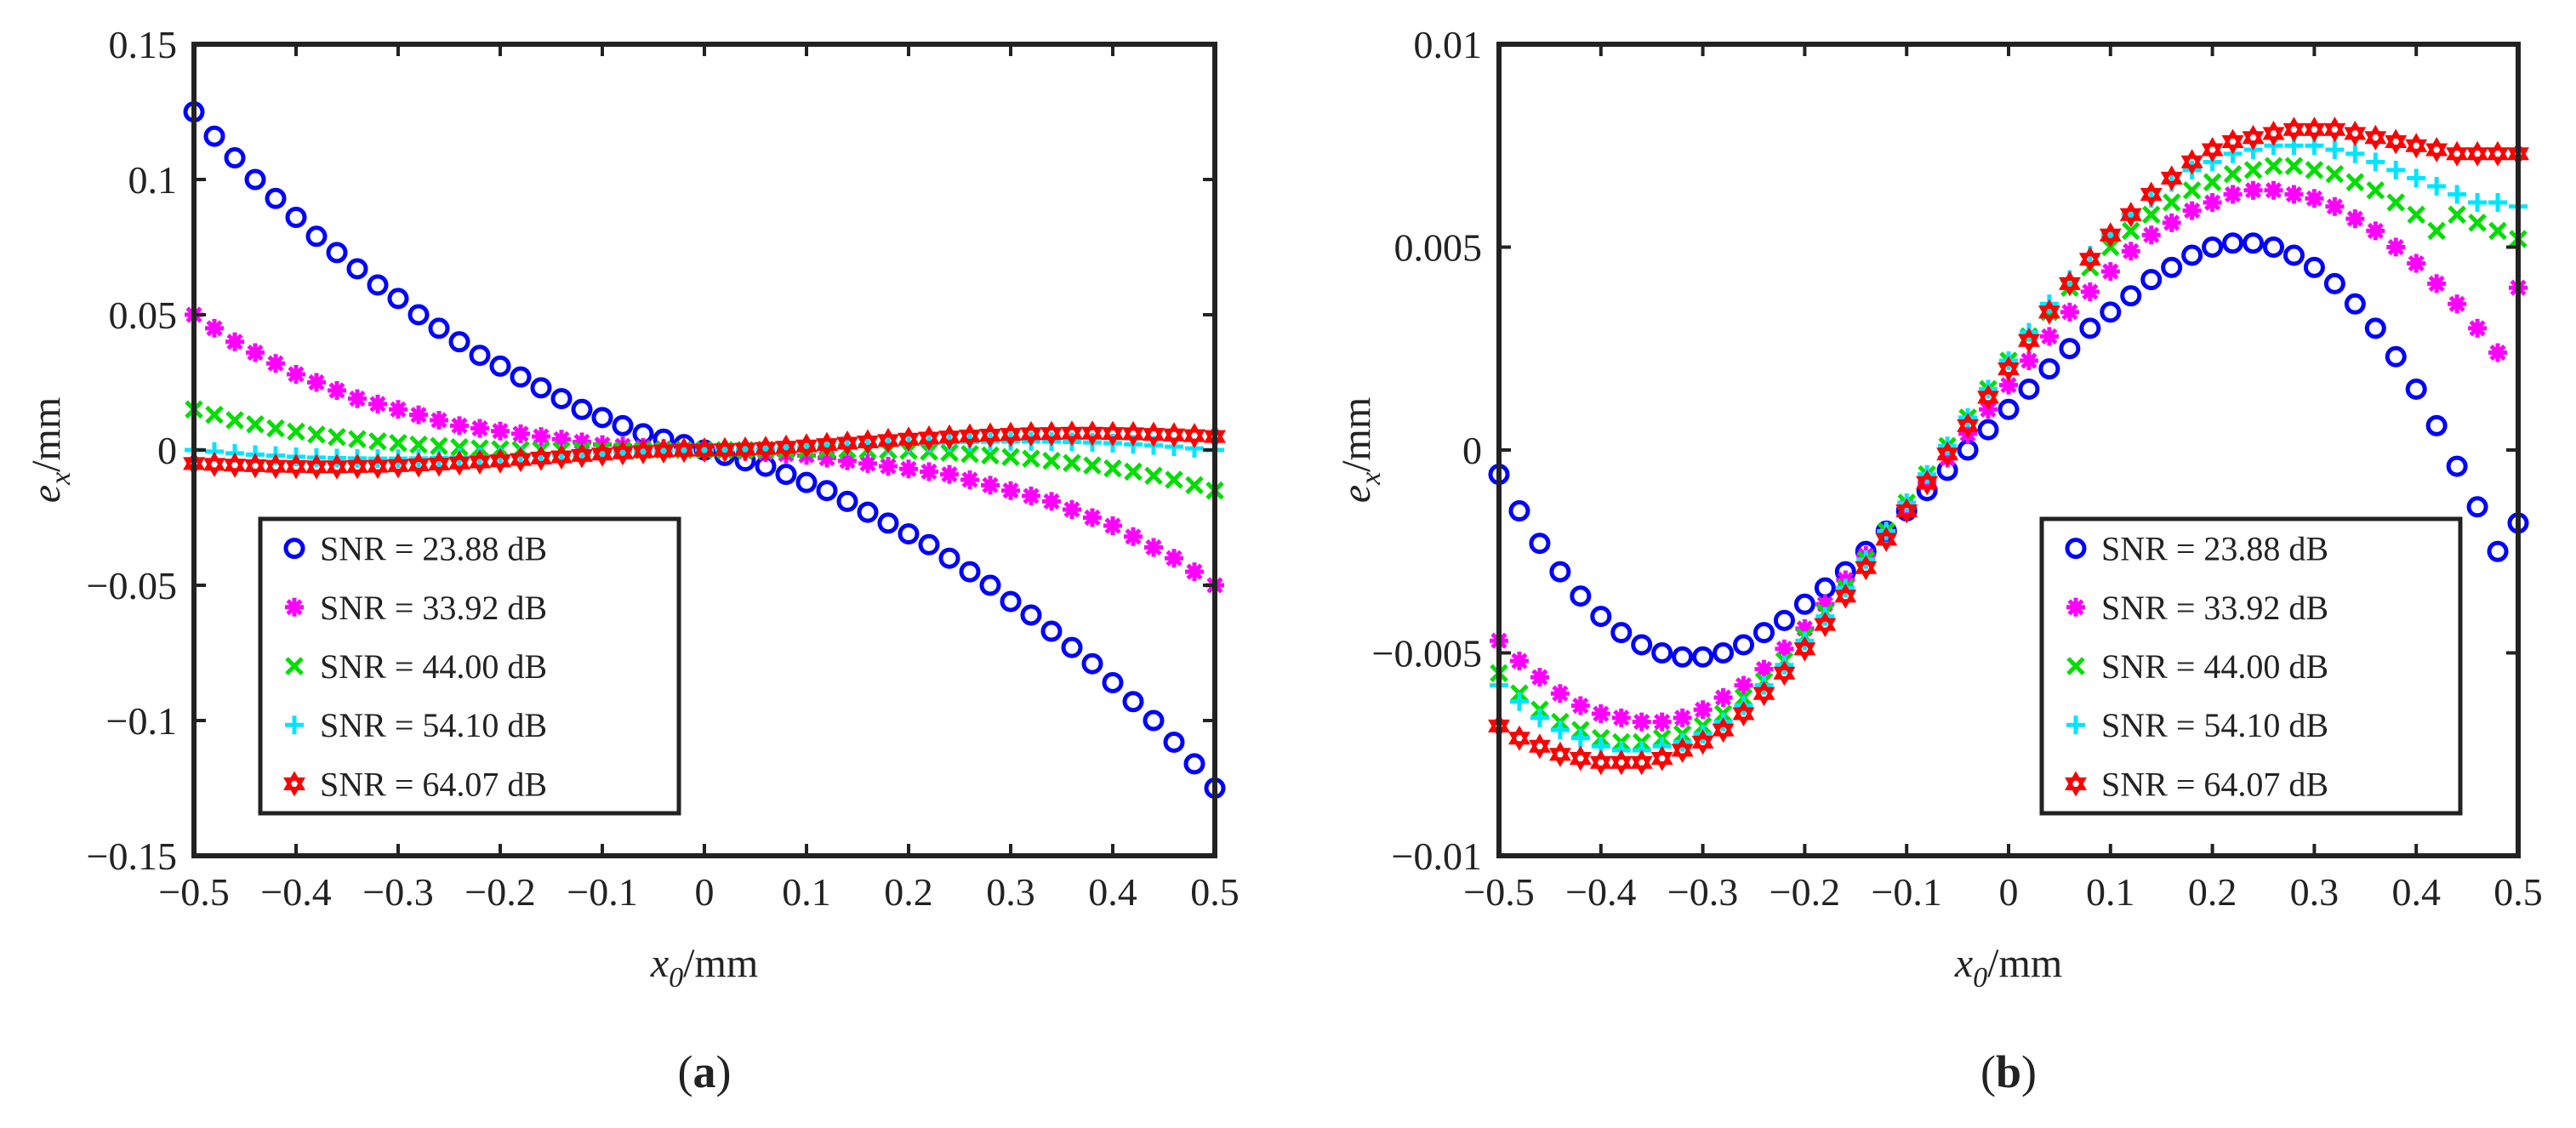 This screenshot has width=2576, height=1128. What do you see at coordinates (1437, 856) in the screenshot?
I see `y-tick-label: −0.01` at bounding box center [1437, 856].